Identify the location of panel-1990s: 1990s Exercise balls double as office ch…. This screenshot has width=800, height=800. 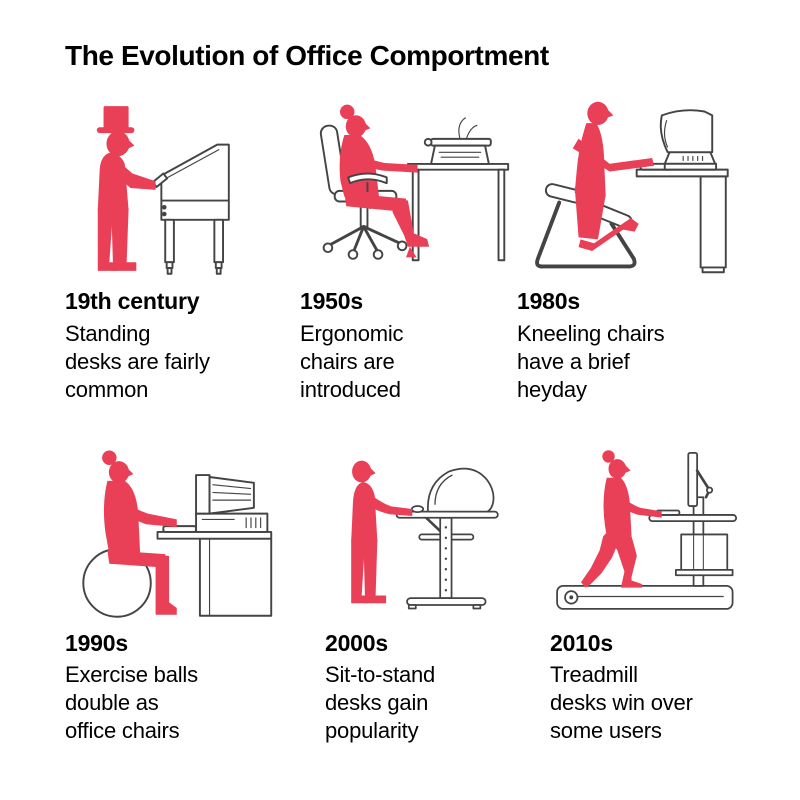
(182, 590).